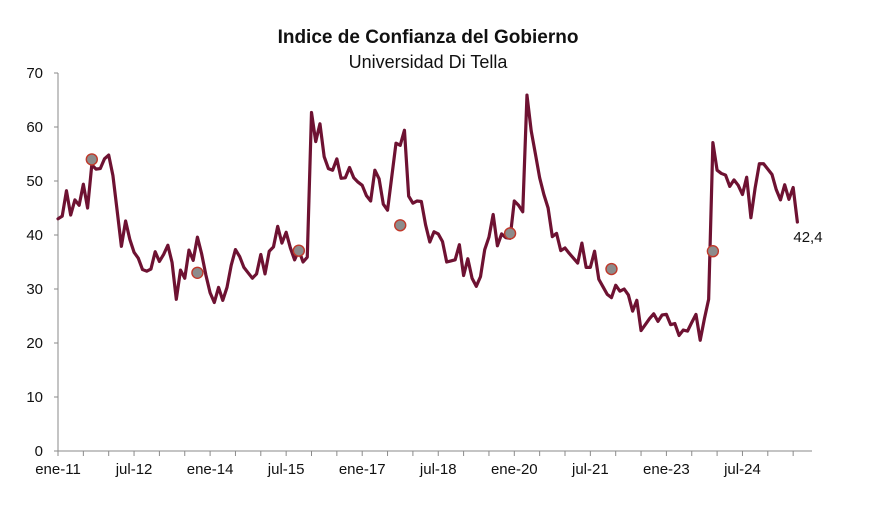 The height and width of the screenshot is (508, 886). Describe the element at coordinates (39, 451) in the screenshot. I see `y-tick-label: 0` at that location.